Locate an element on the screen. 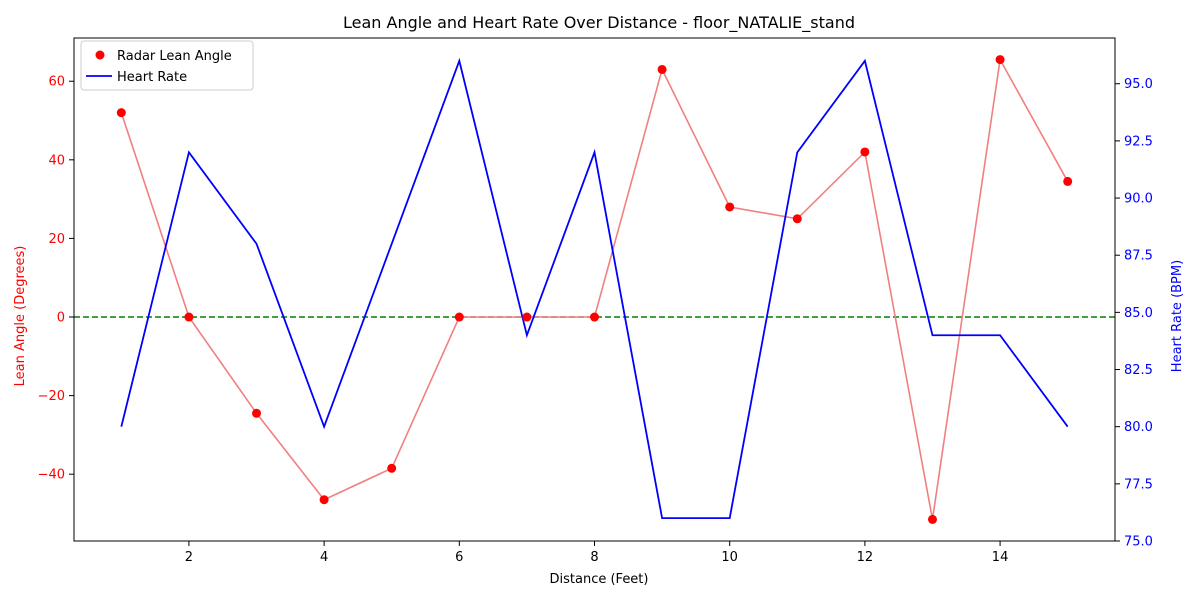 This screenshot has width=1200, height=600. right-y-tick-label: 77.5 is located at coordinates (1138, 484).